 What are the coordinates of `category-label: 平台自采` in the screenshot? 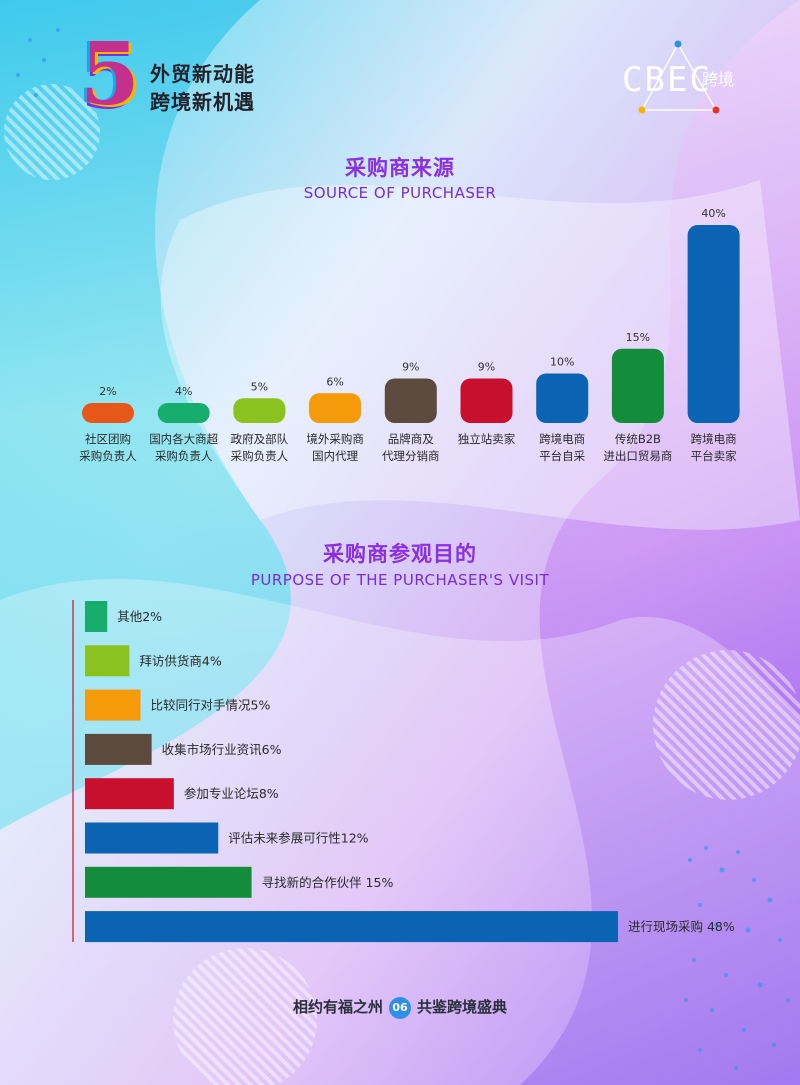 It's located at (562, 456).